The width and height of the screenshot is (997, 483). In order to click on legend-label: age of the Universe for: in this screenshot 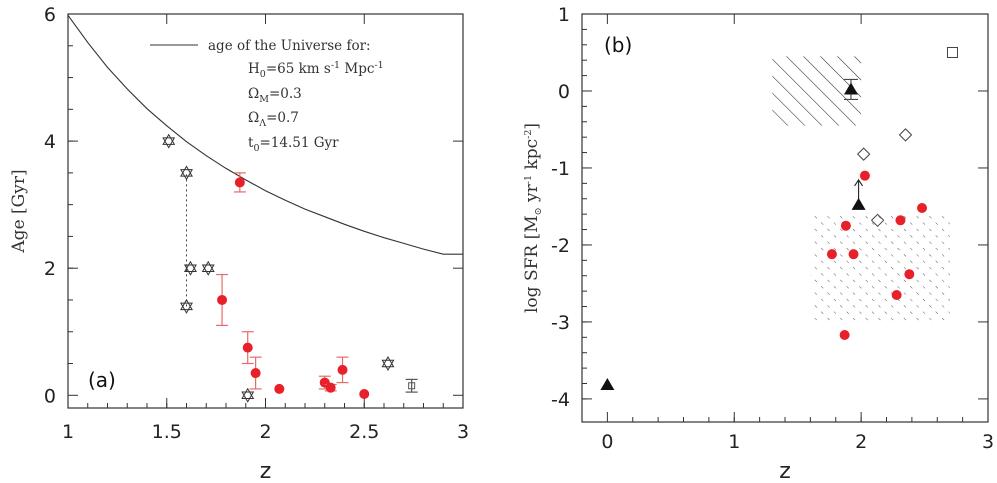, I will do `click(289, 46)`.